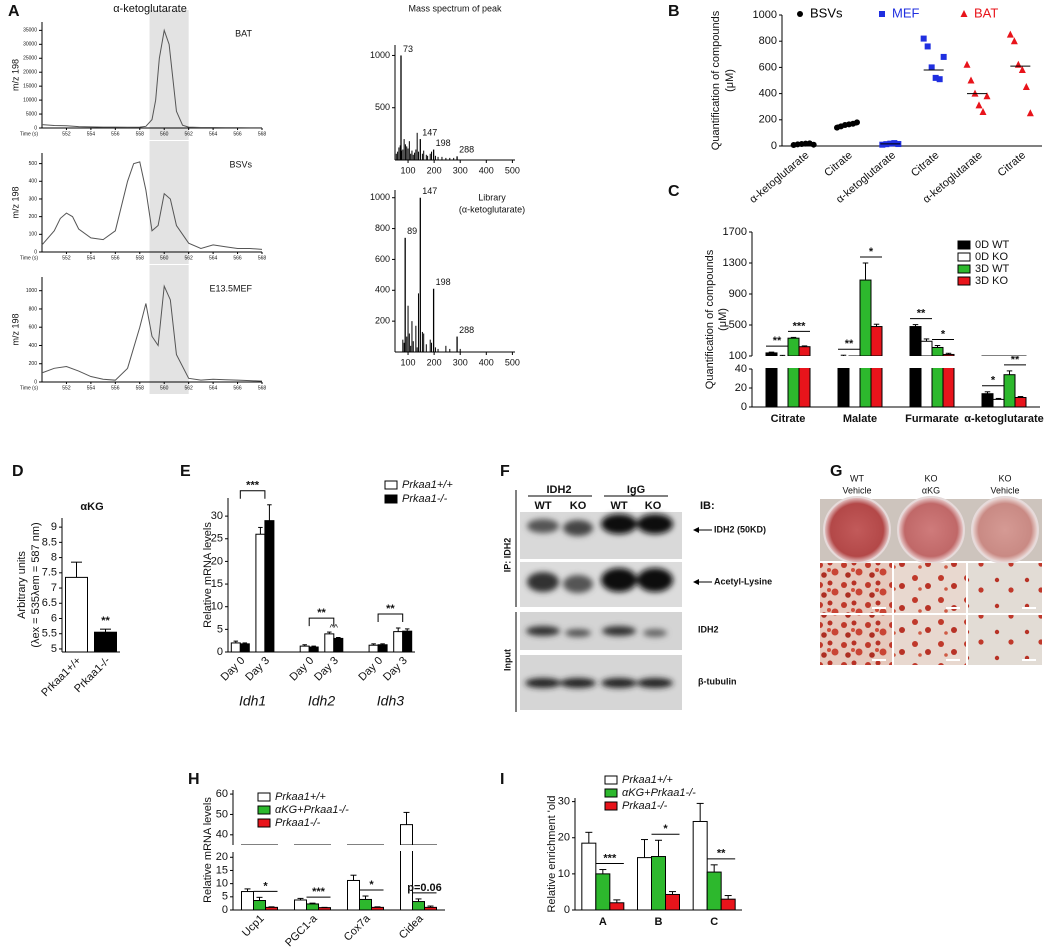  I want to click on y-tick-label: 20000, so click(30, 73).